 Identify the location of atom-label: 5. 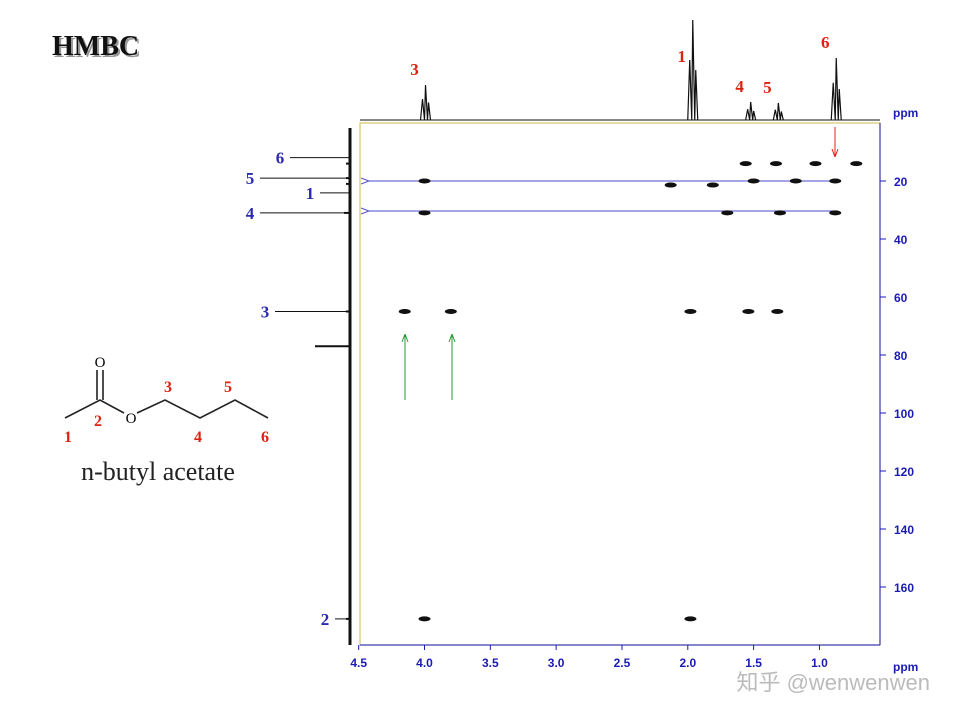
(228, 387).